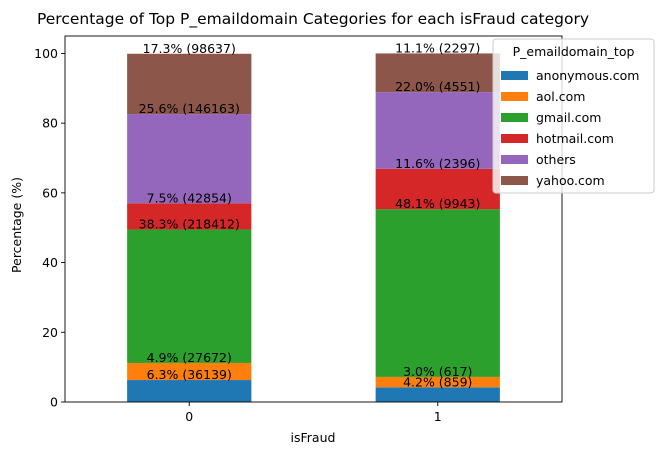 This screenshot has height=455, width=663. I want to click on y-tick-label-20: 20, so click(50, 332).